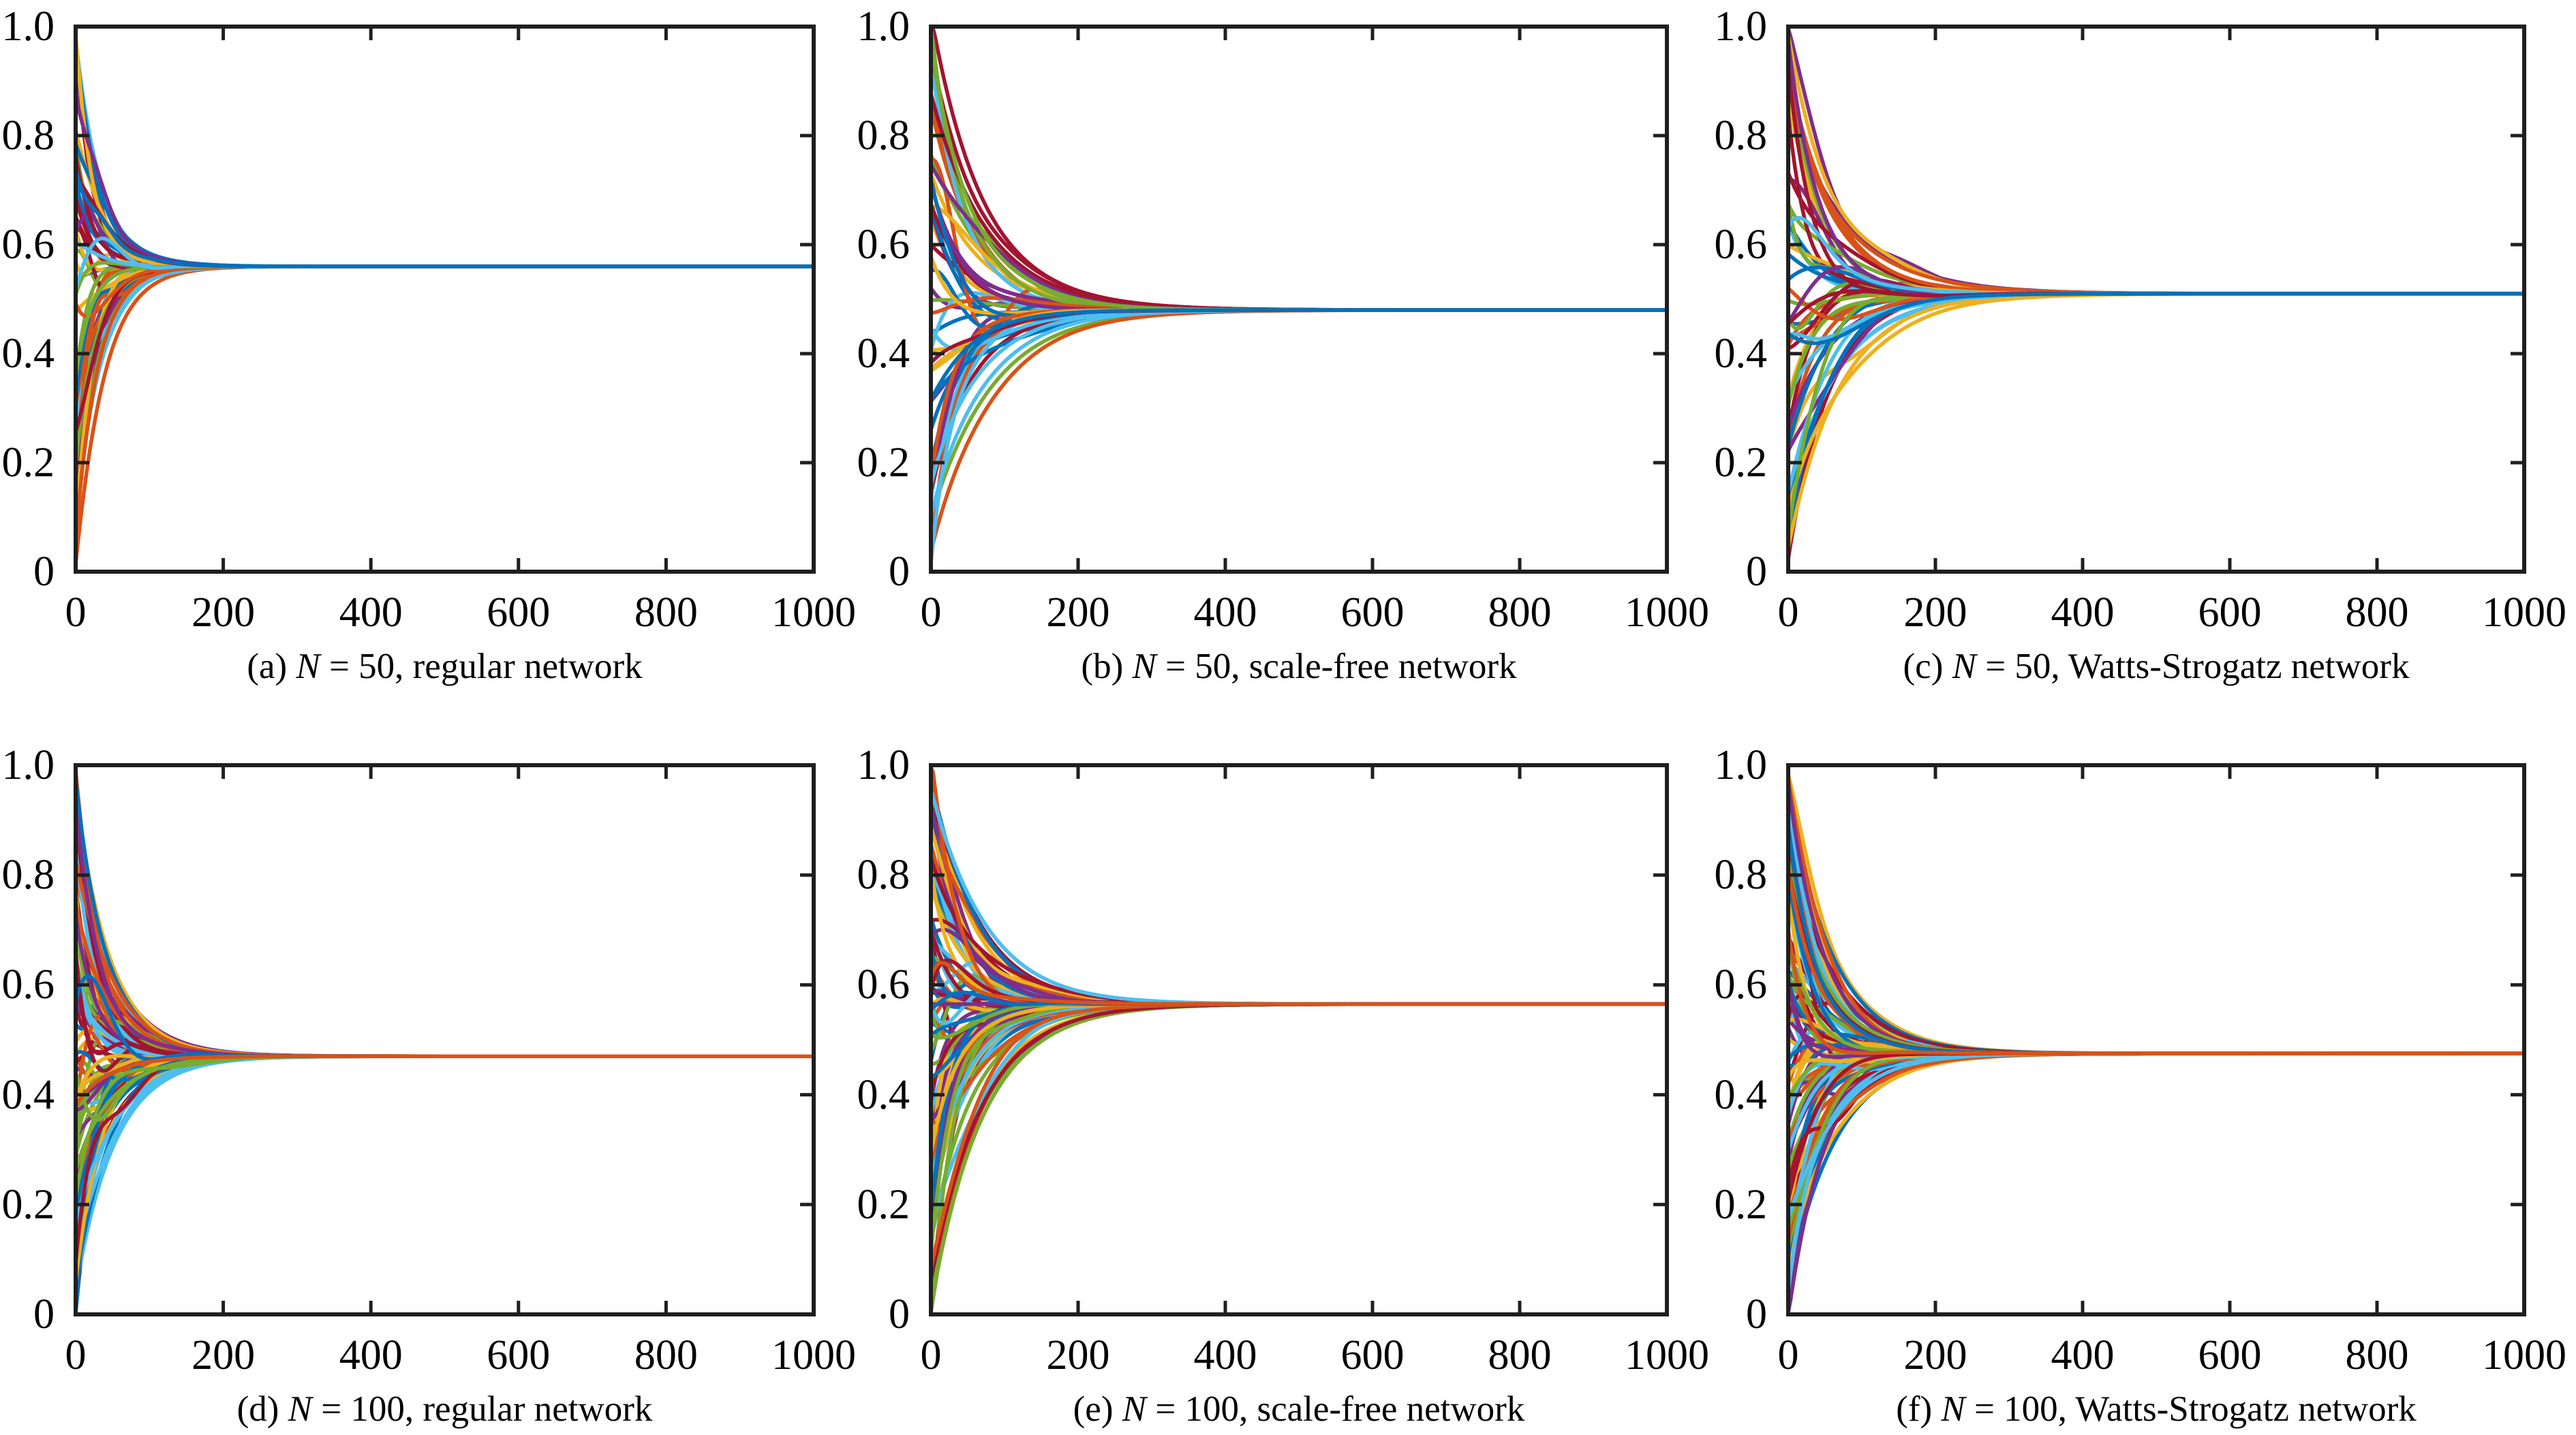  I want to click on caption-panel-c: (c), so click(1927, 666).